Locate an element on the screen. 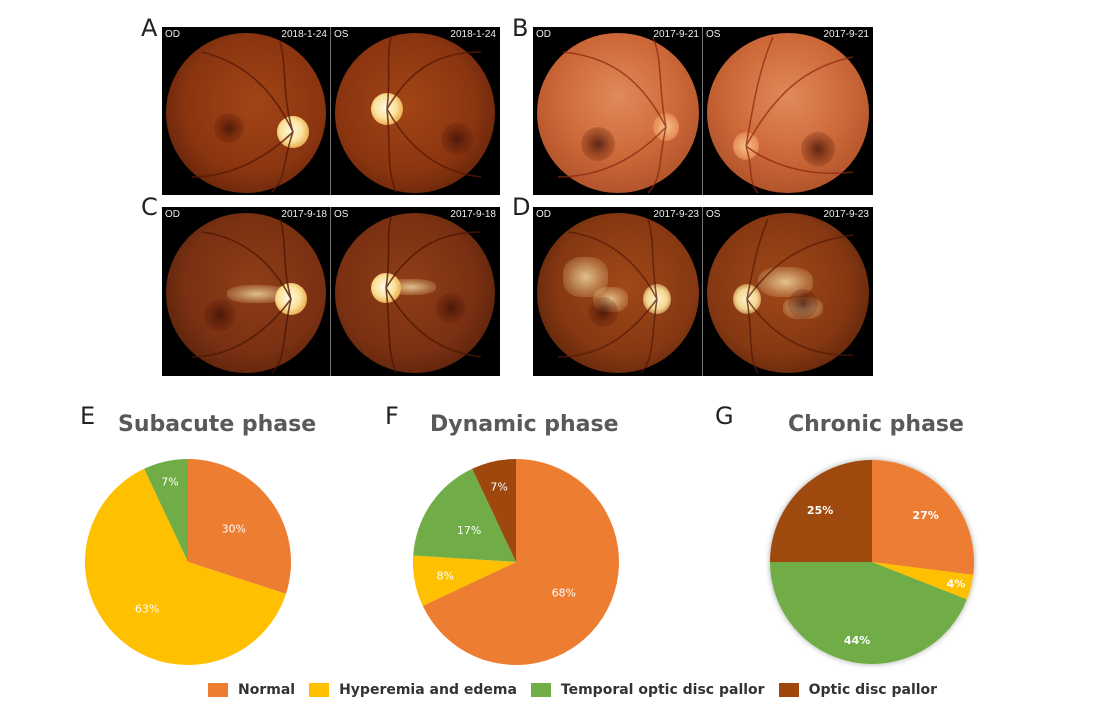 The image size is (1093, 720). chart-title-dynamic: Dynamic phase is located at coordinates (524, 424).